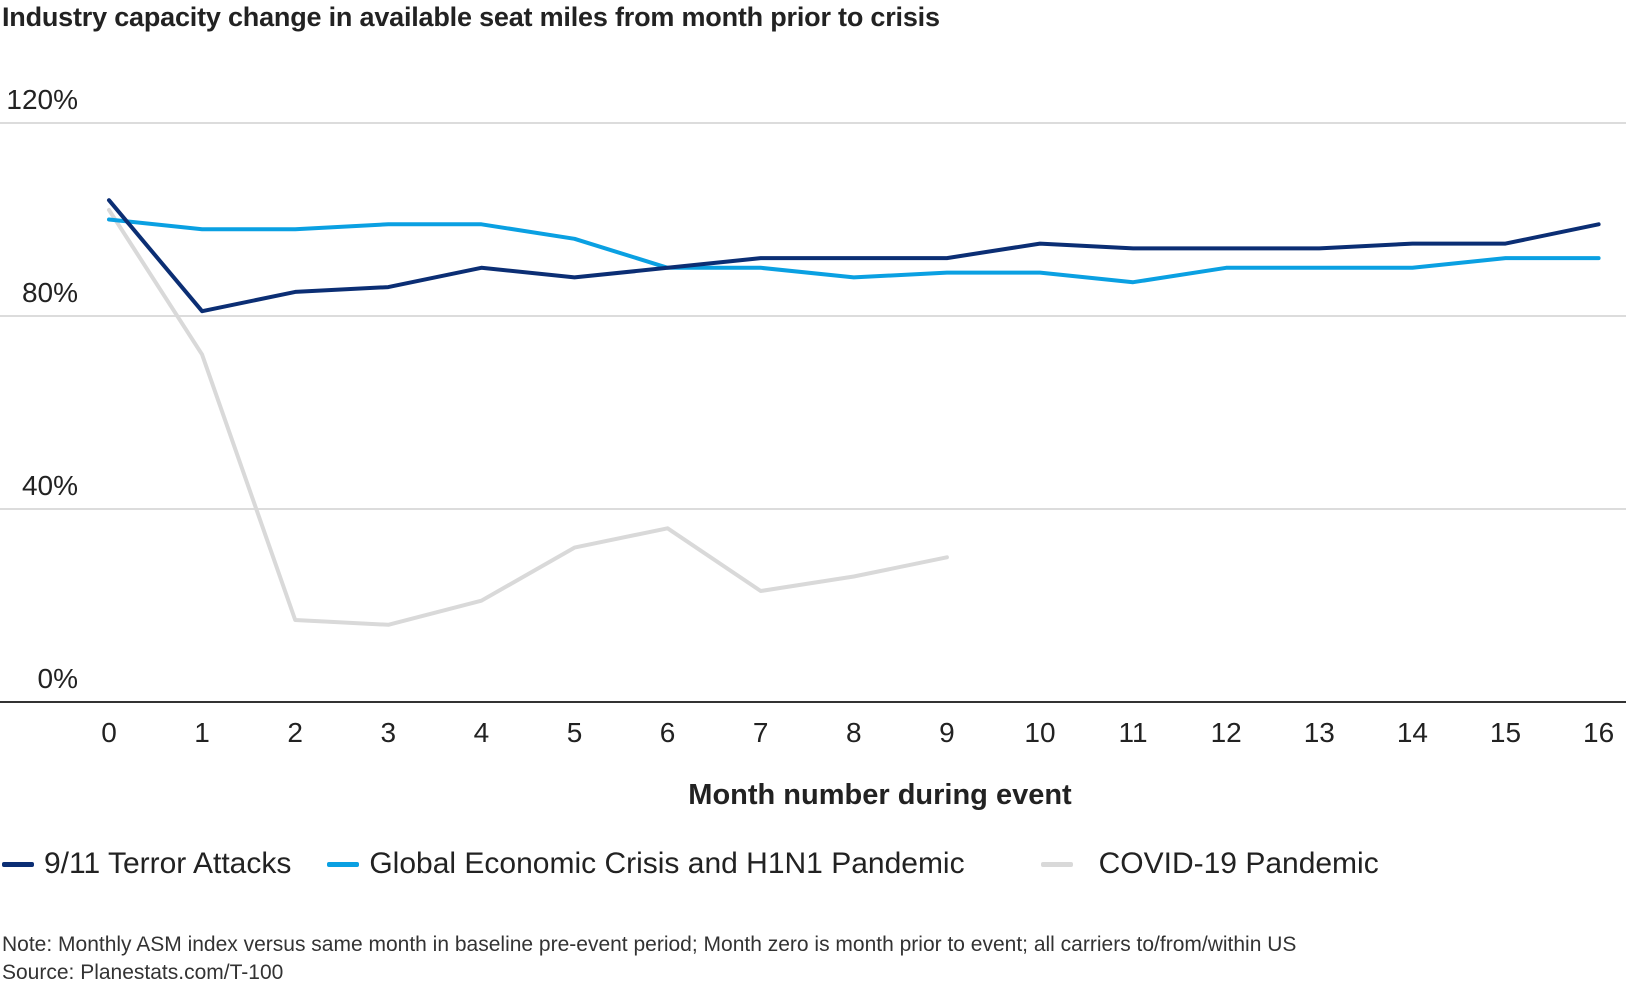 The width and height of the screenshot is (1626, 1002). Describe the element at coordinates (1505, 732) in the screenshot. I see `x-tick-label: 15` at that location.